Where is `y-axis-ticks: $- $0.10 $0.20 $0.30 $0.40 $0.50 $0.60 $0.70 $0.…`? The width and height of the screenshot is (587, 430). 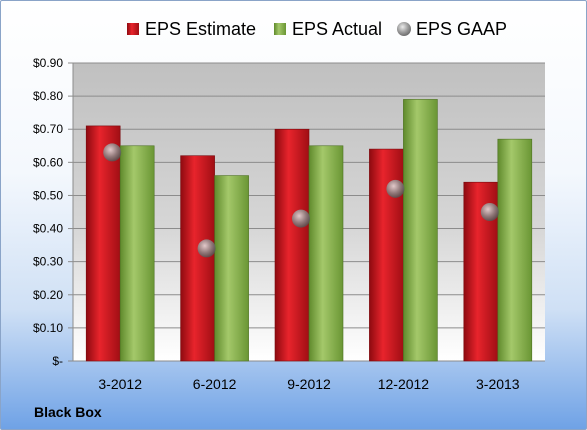
y-axis-ticks: $- $0.10 $0.20 $0.30 $0.40 $0.50 $0.60 $0.70 $0.… is located at coordinates (53, 212).